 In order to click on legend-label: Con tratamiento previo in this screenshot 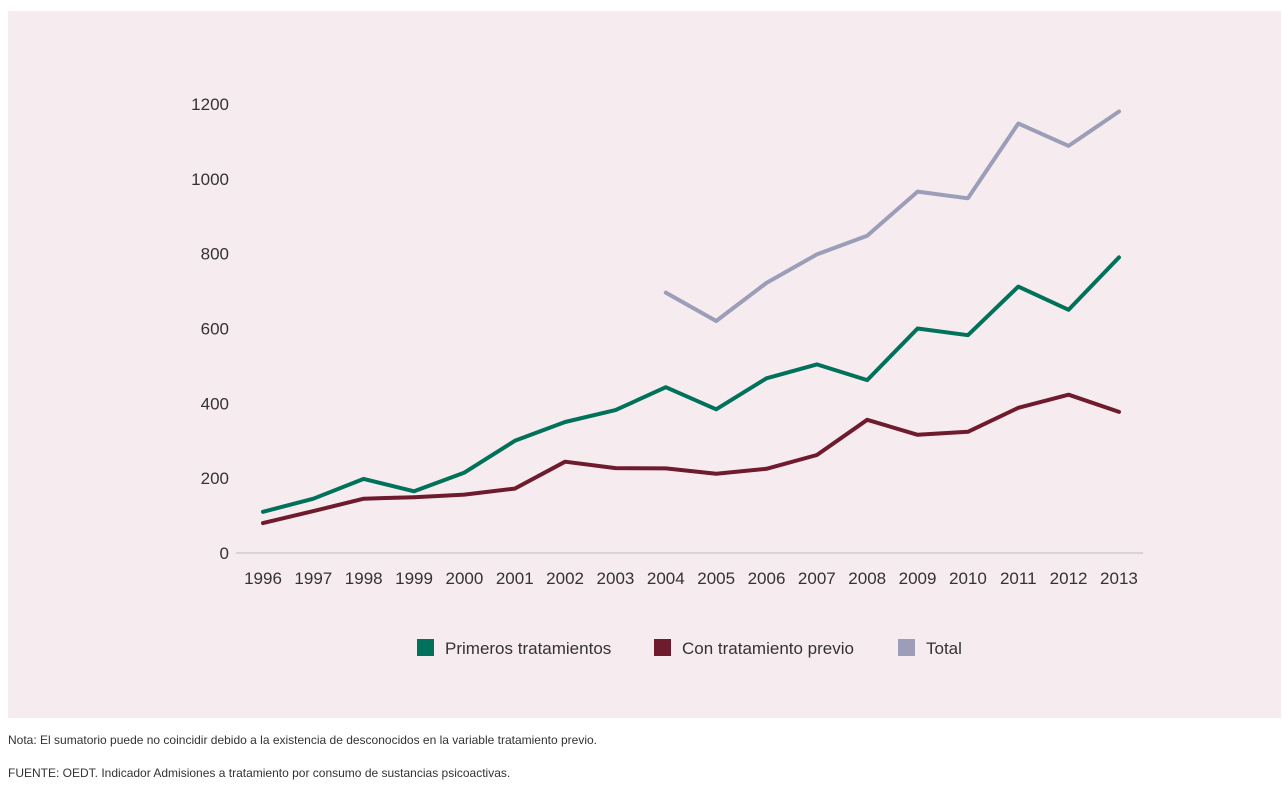, I will do `click(768, 648)`.